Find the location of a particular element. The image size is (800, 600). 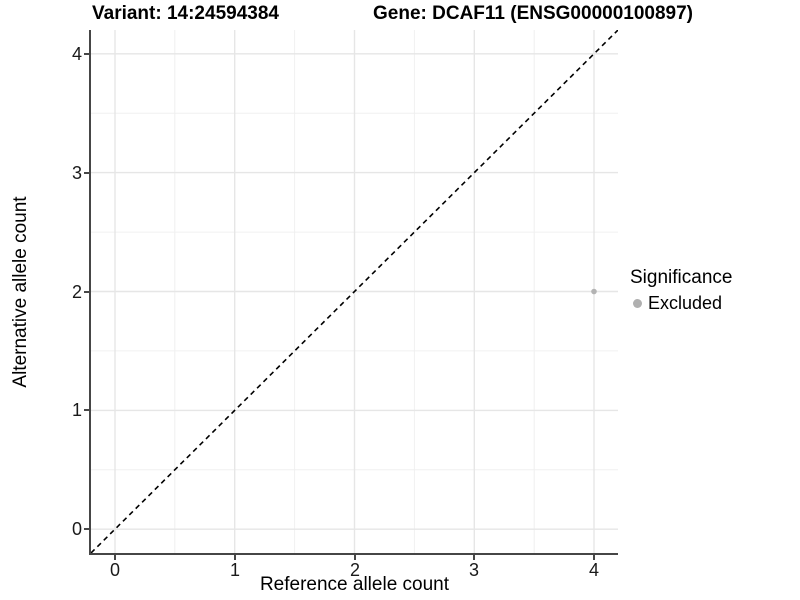

x-tick-label: 2 is located at coordinates (355, 570).